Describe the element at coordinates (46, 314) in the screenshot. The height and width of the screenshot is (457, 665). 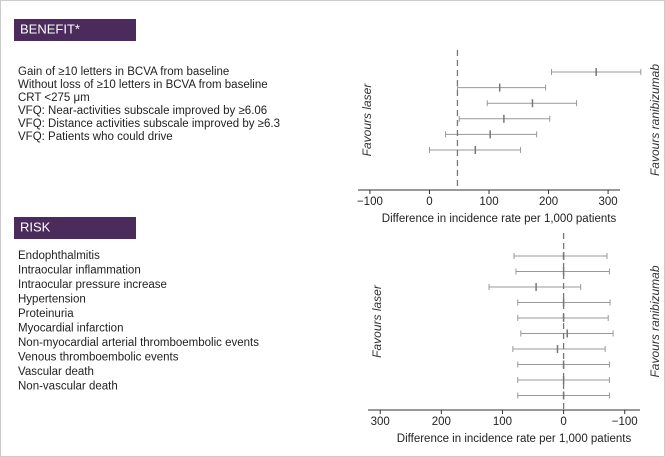
I see `row-label: Proteinuria` at that location.